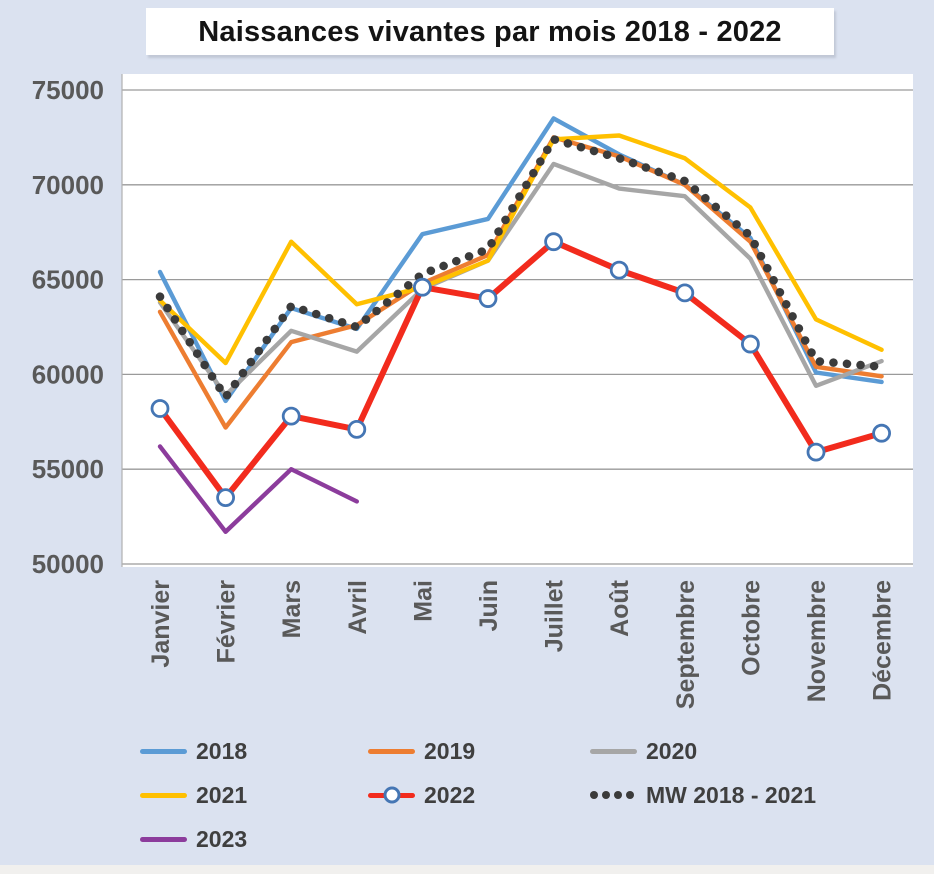 The width and height of the screenshot is (934, 874). Describe the element at coordinates (703, 751) in the screenshot. I see `legend-item-2020: 2020` at that location.